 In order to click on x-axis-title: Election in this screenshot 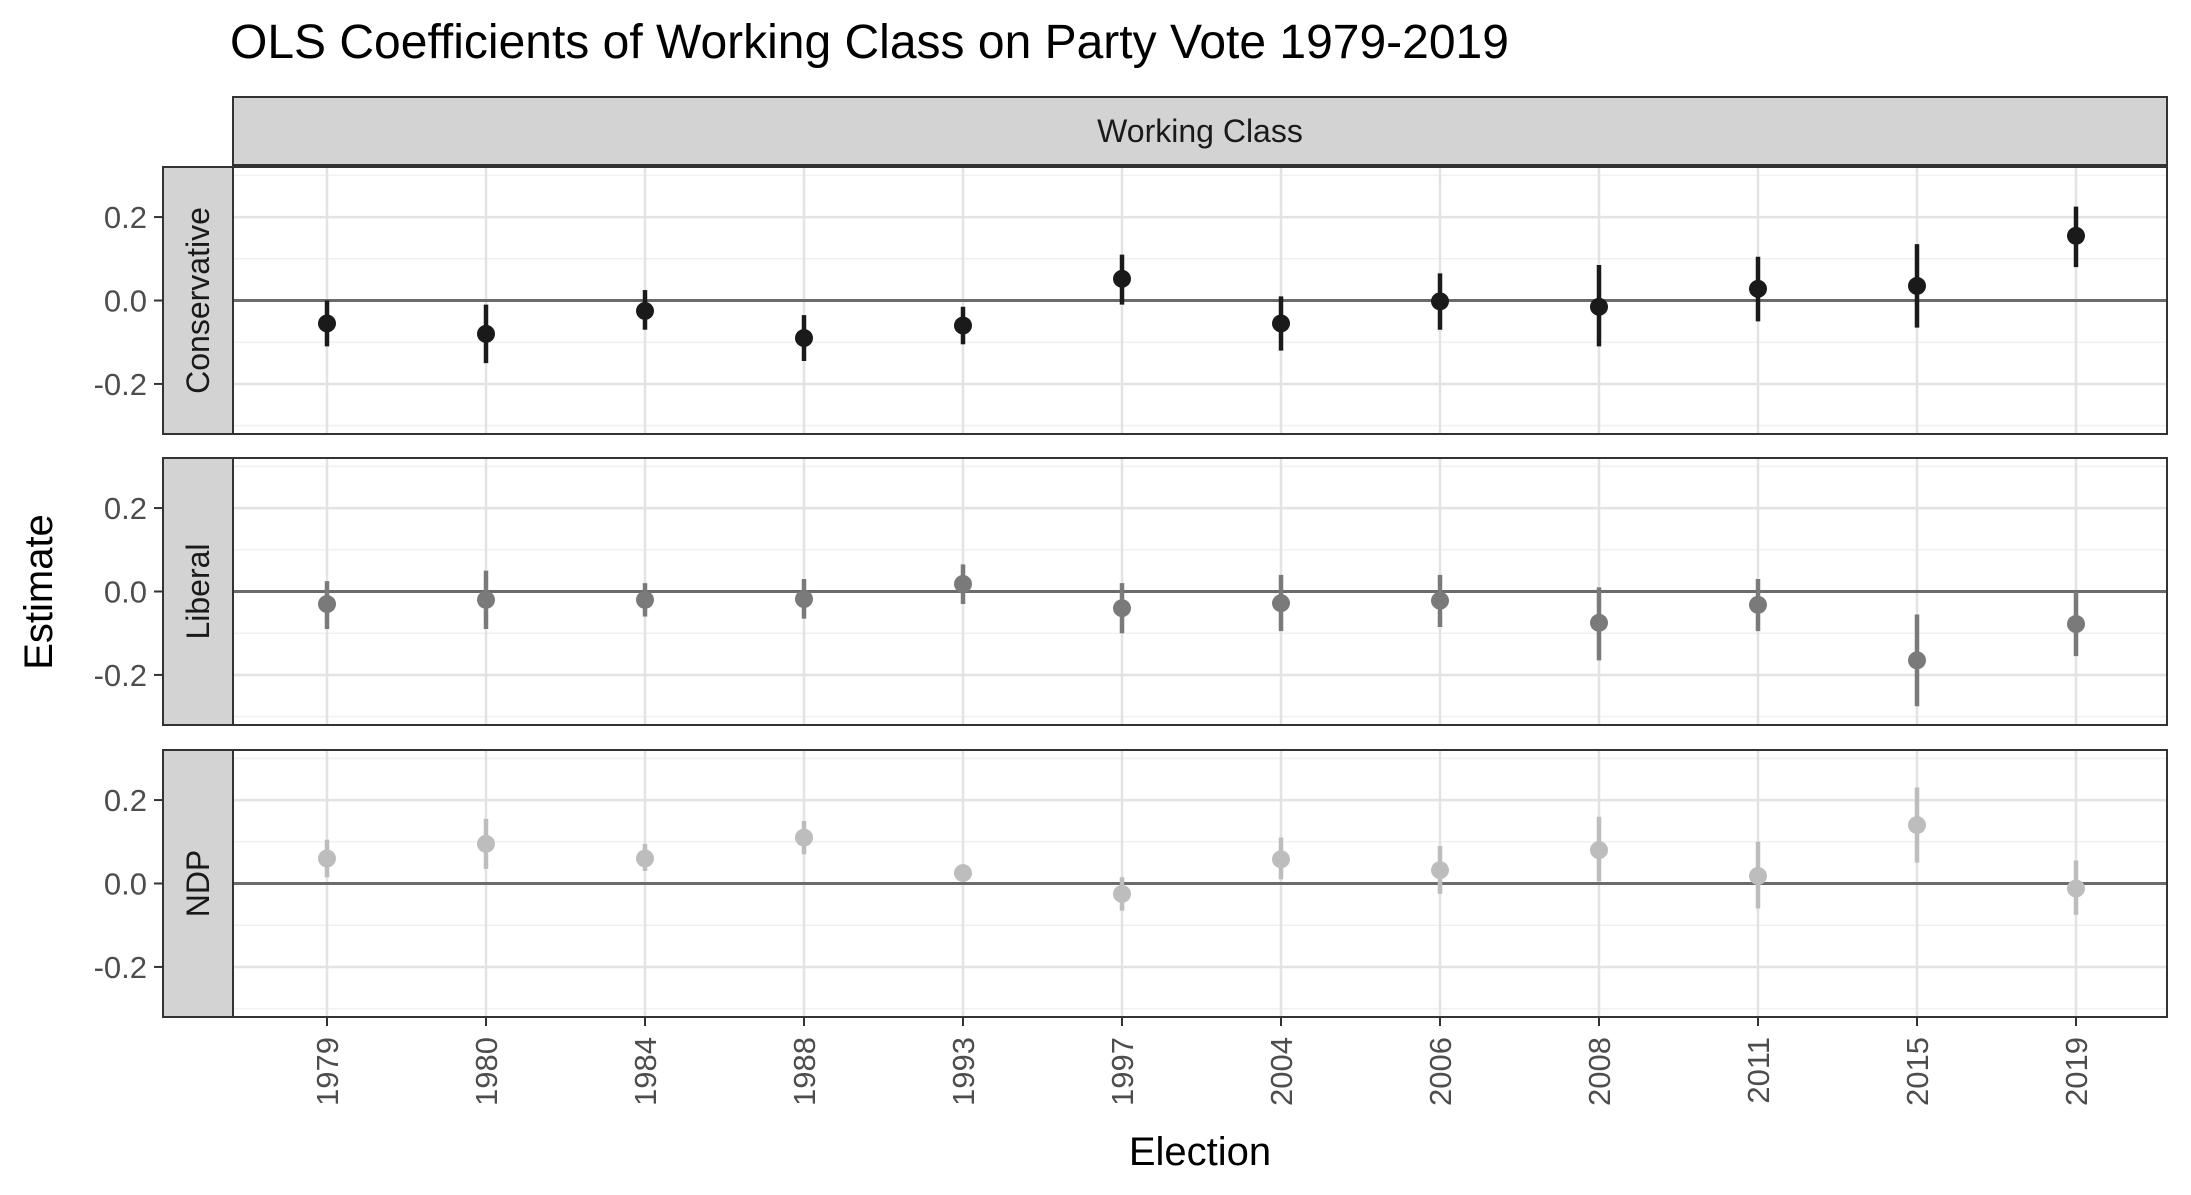, I will do `click(1200, 1152)`.